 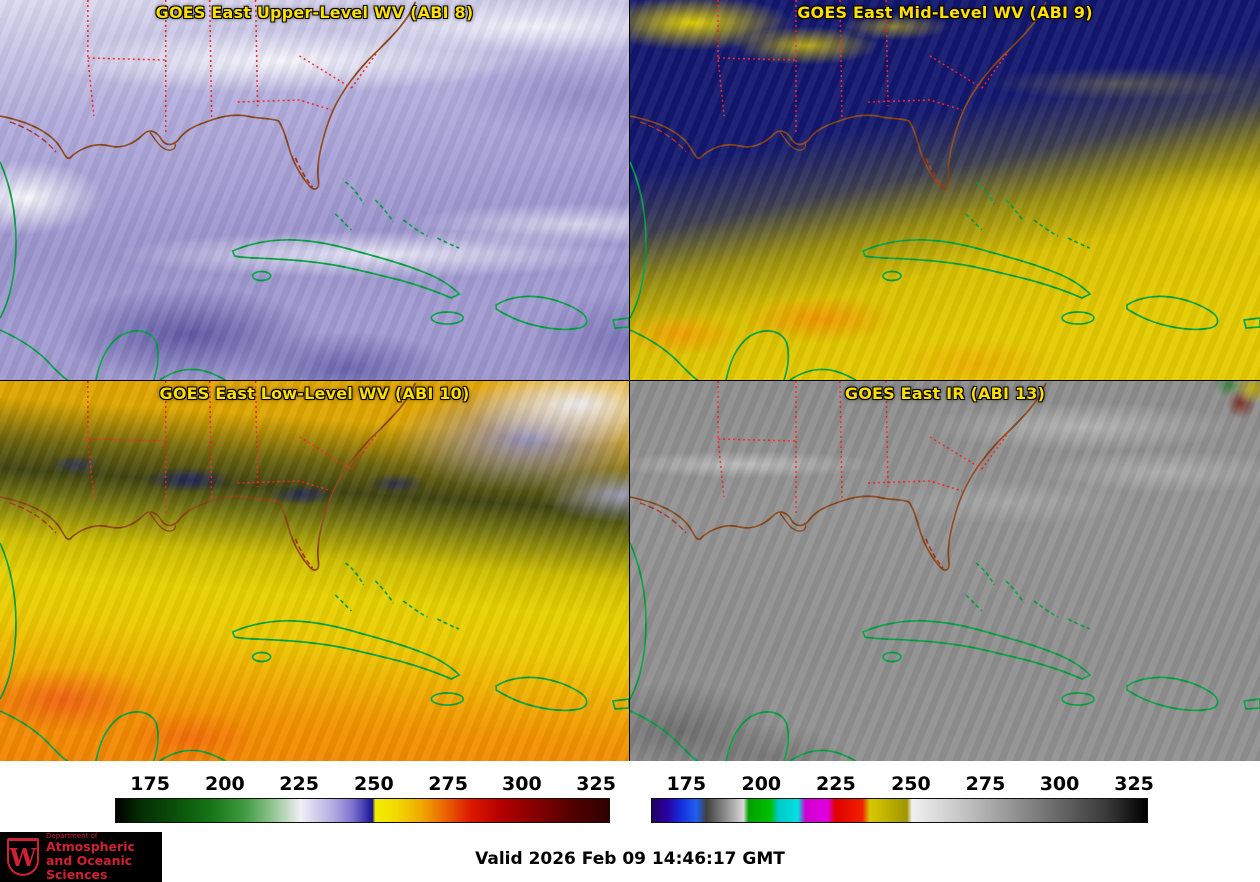 I want to click on wv-colorbar-ticks: 175 200 225 250 275 300 325, so click(x=365, y=784).